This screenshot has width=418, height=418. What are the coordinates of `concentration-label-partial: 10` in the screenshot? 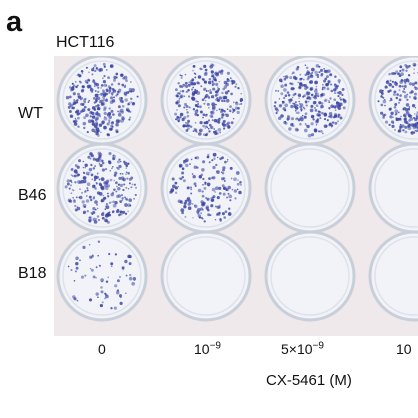 It's located at (404, 349).